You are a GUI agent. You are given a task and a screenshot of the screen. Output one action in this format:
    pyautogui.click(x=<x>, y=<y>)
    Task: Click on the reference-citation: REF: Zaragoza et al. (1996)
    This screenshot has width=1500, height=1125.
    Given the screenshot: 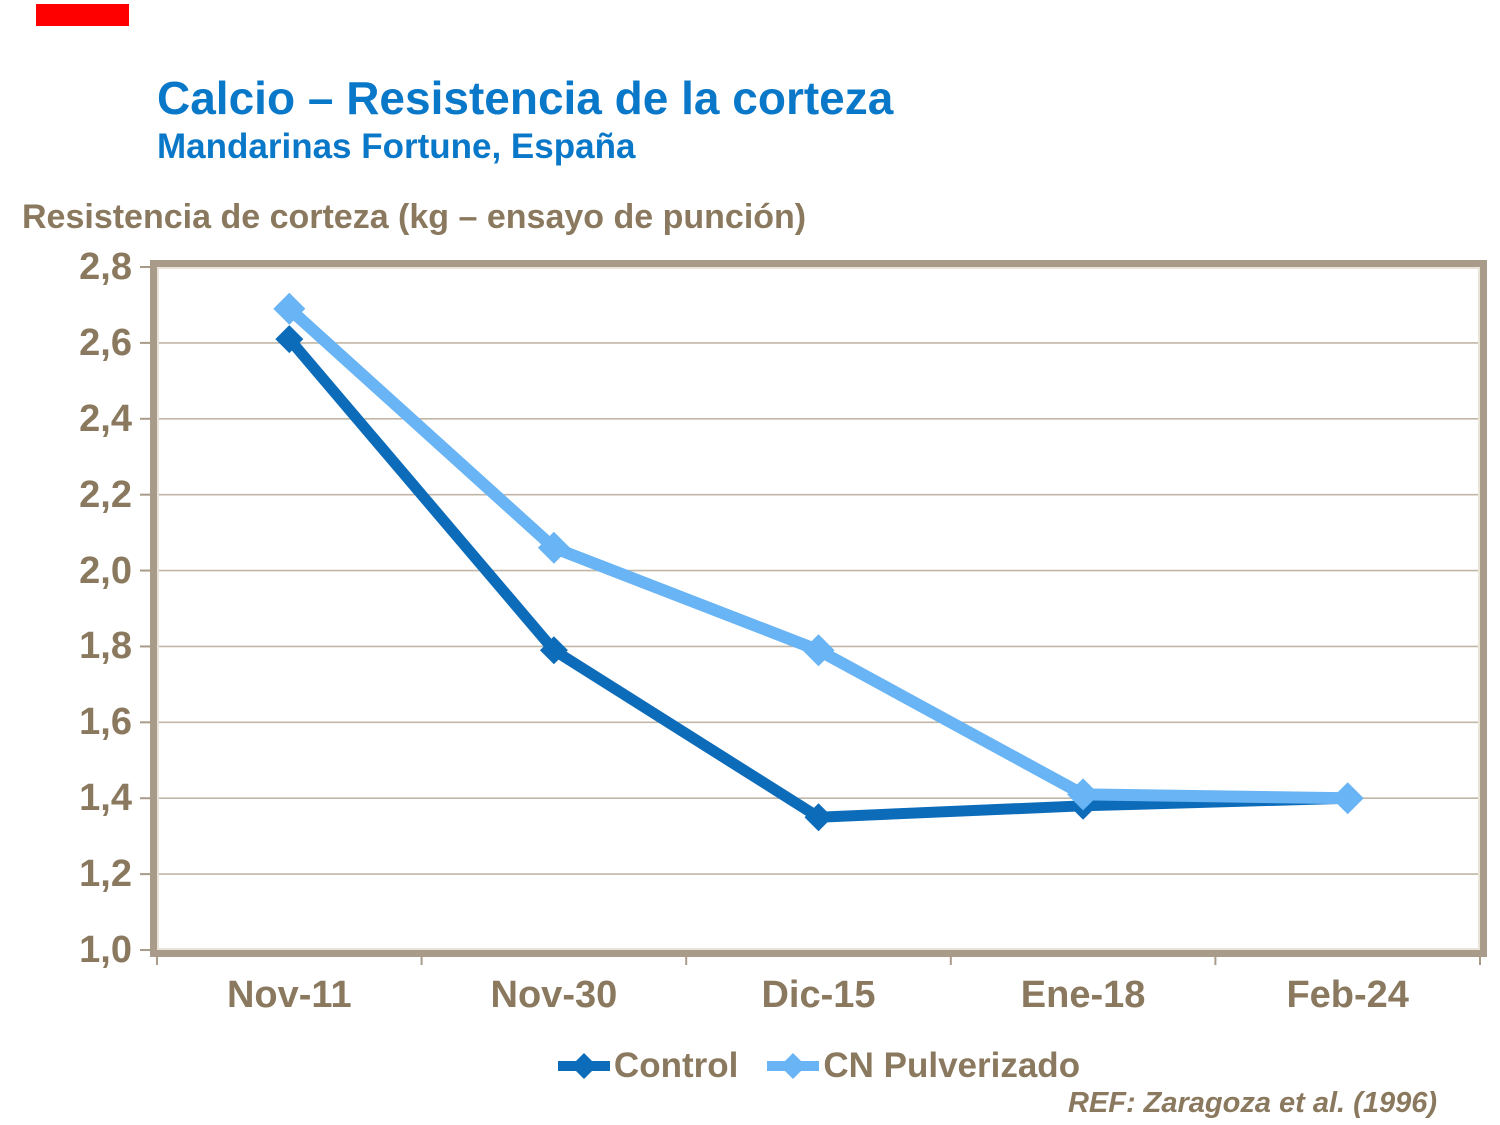 What is the action you would take?
    pyautogui.click(x=1252, y=1103)
    